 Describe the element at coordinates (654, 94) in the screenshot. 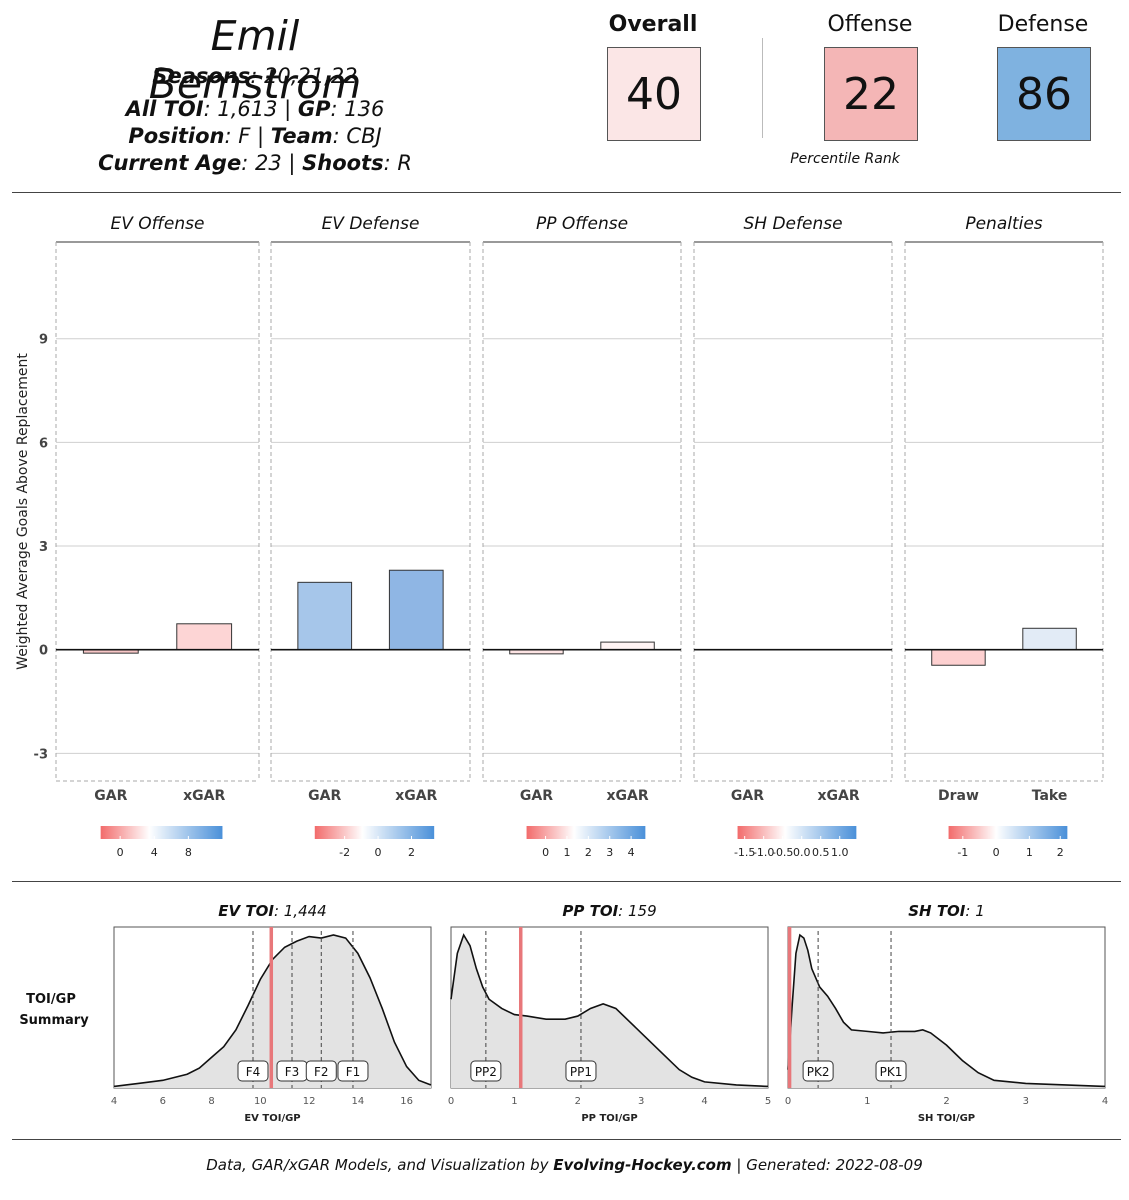

I see `overall-rank-box: 40` at that location.